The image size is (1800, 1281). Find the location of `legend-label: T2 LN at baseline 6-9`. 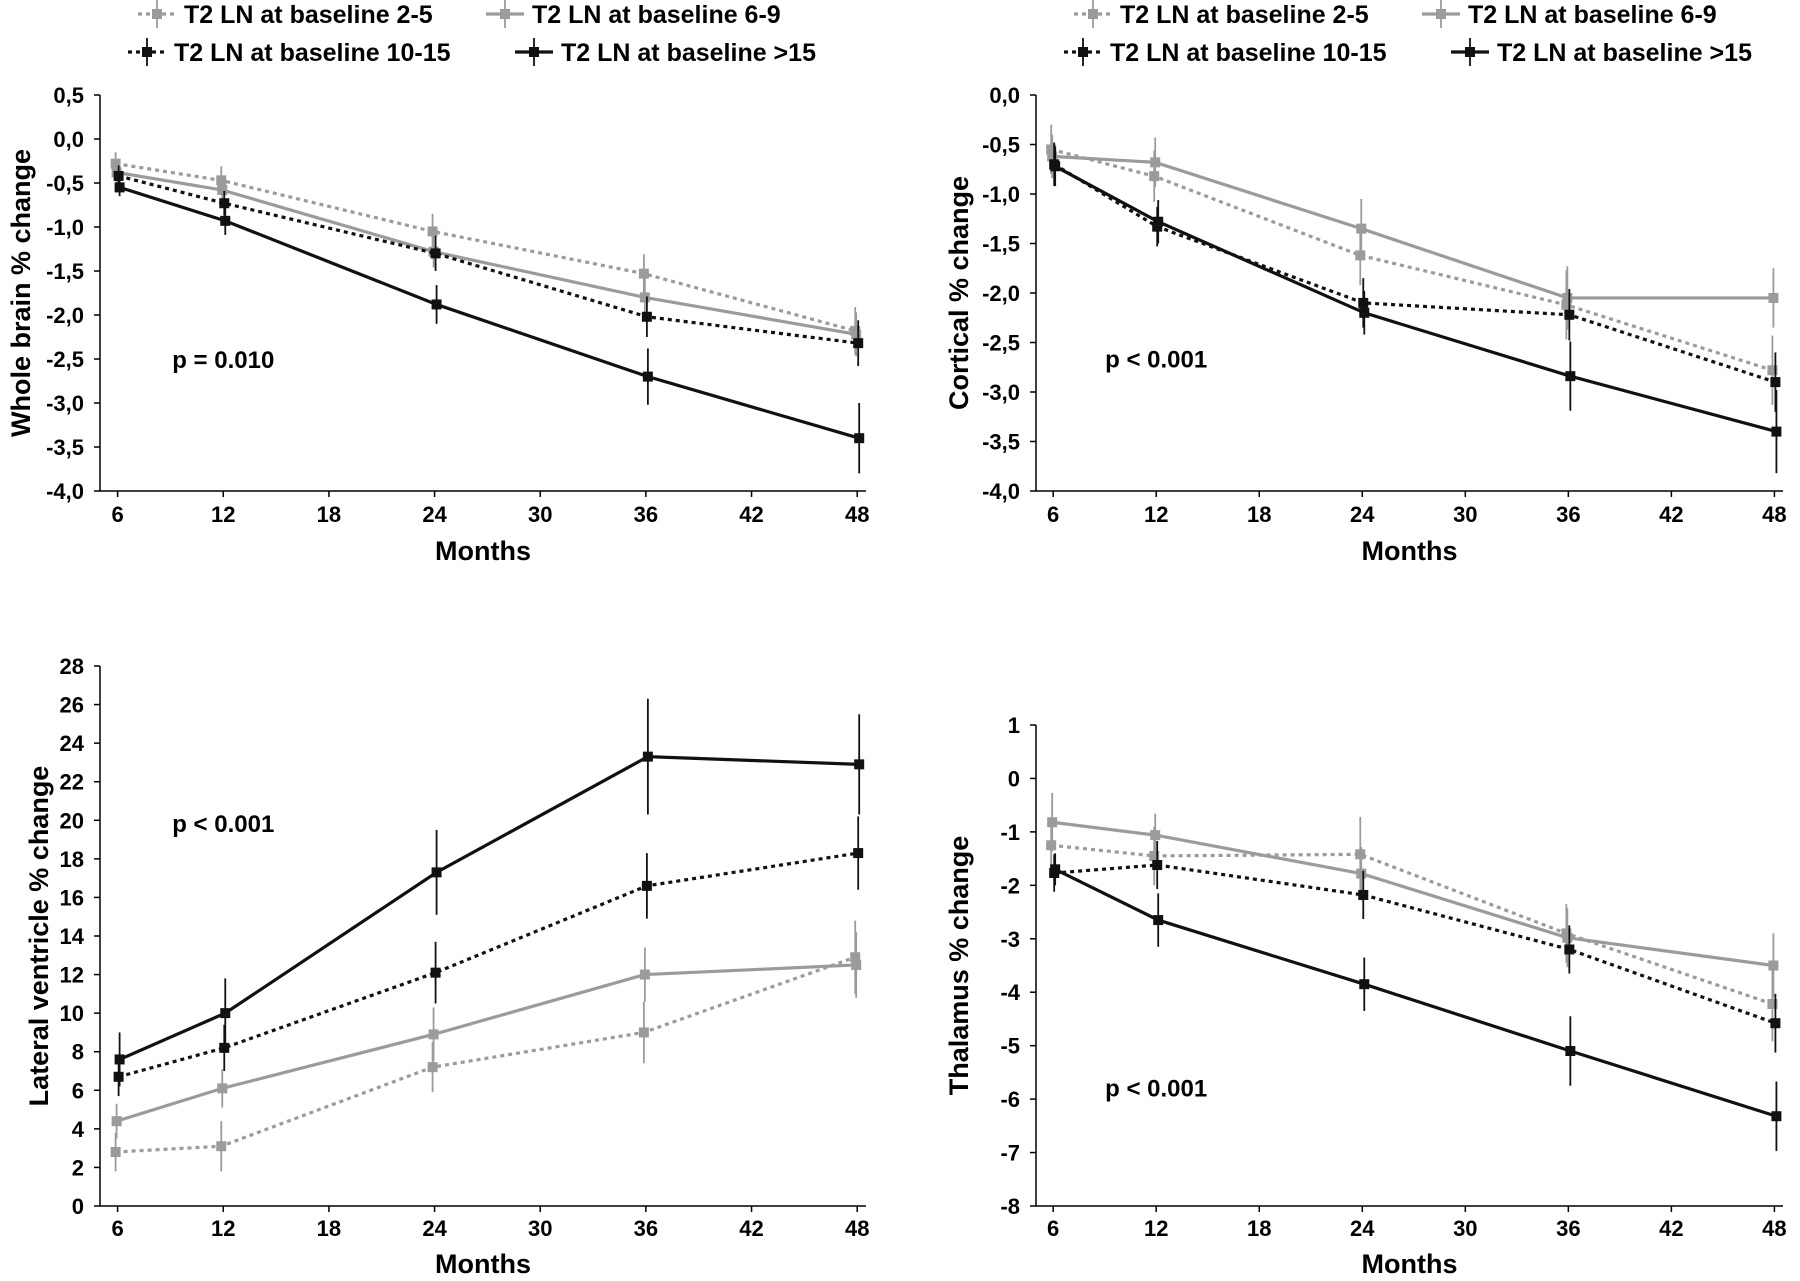

legend-label: T2 LN at baseline 6-9 is located at coordinates (656, 15).